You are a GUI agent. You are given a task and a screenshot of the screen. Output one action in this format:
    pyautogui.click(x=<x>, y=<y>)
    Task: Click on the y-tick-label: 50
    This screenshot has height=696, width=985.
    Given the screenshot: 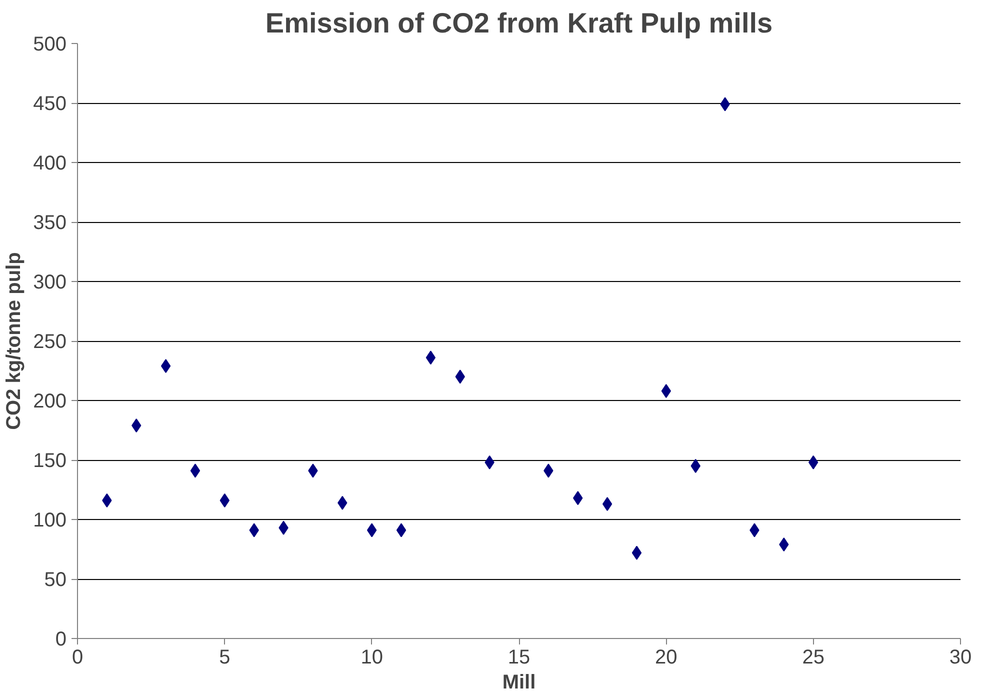 What is the action you would take?
    pyautogui.click(x=55, y=580)
    